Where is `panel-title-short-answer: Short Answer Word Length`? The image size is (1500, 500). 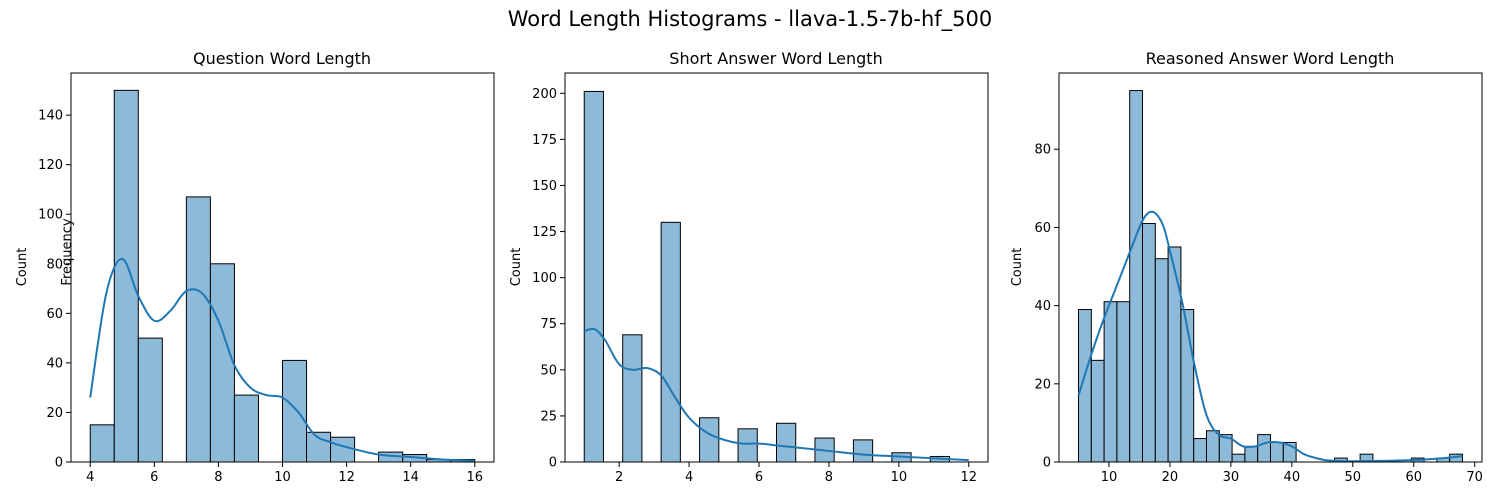
panel-title-short-answer: Short Answer Word Length is located at coordinates (775, 58).